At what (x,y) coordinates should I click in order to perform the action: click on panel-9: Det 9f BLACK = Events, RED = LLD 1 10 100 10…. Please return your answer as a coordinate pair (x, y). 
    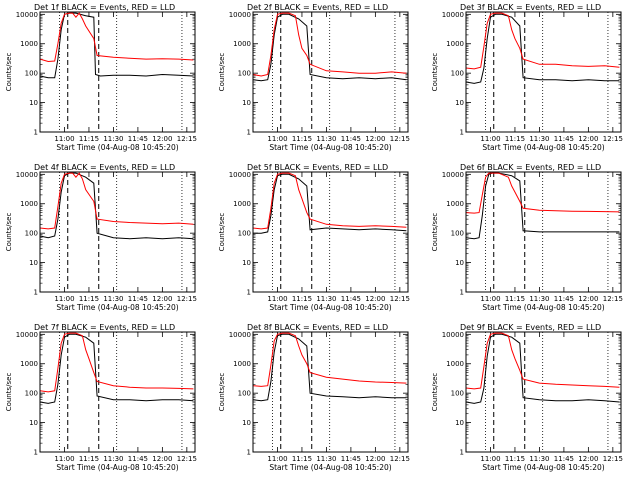
    Looking at the image, I should click on (527, 397).